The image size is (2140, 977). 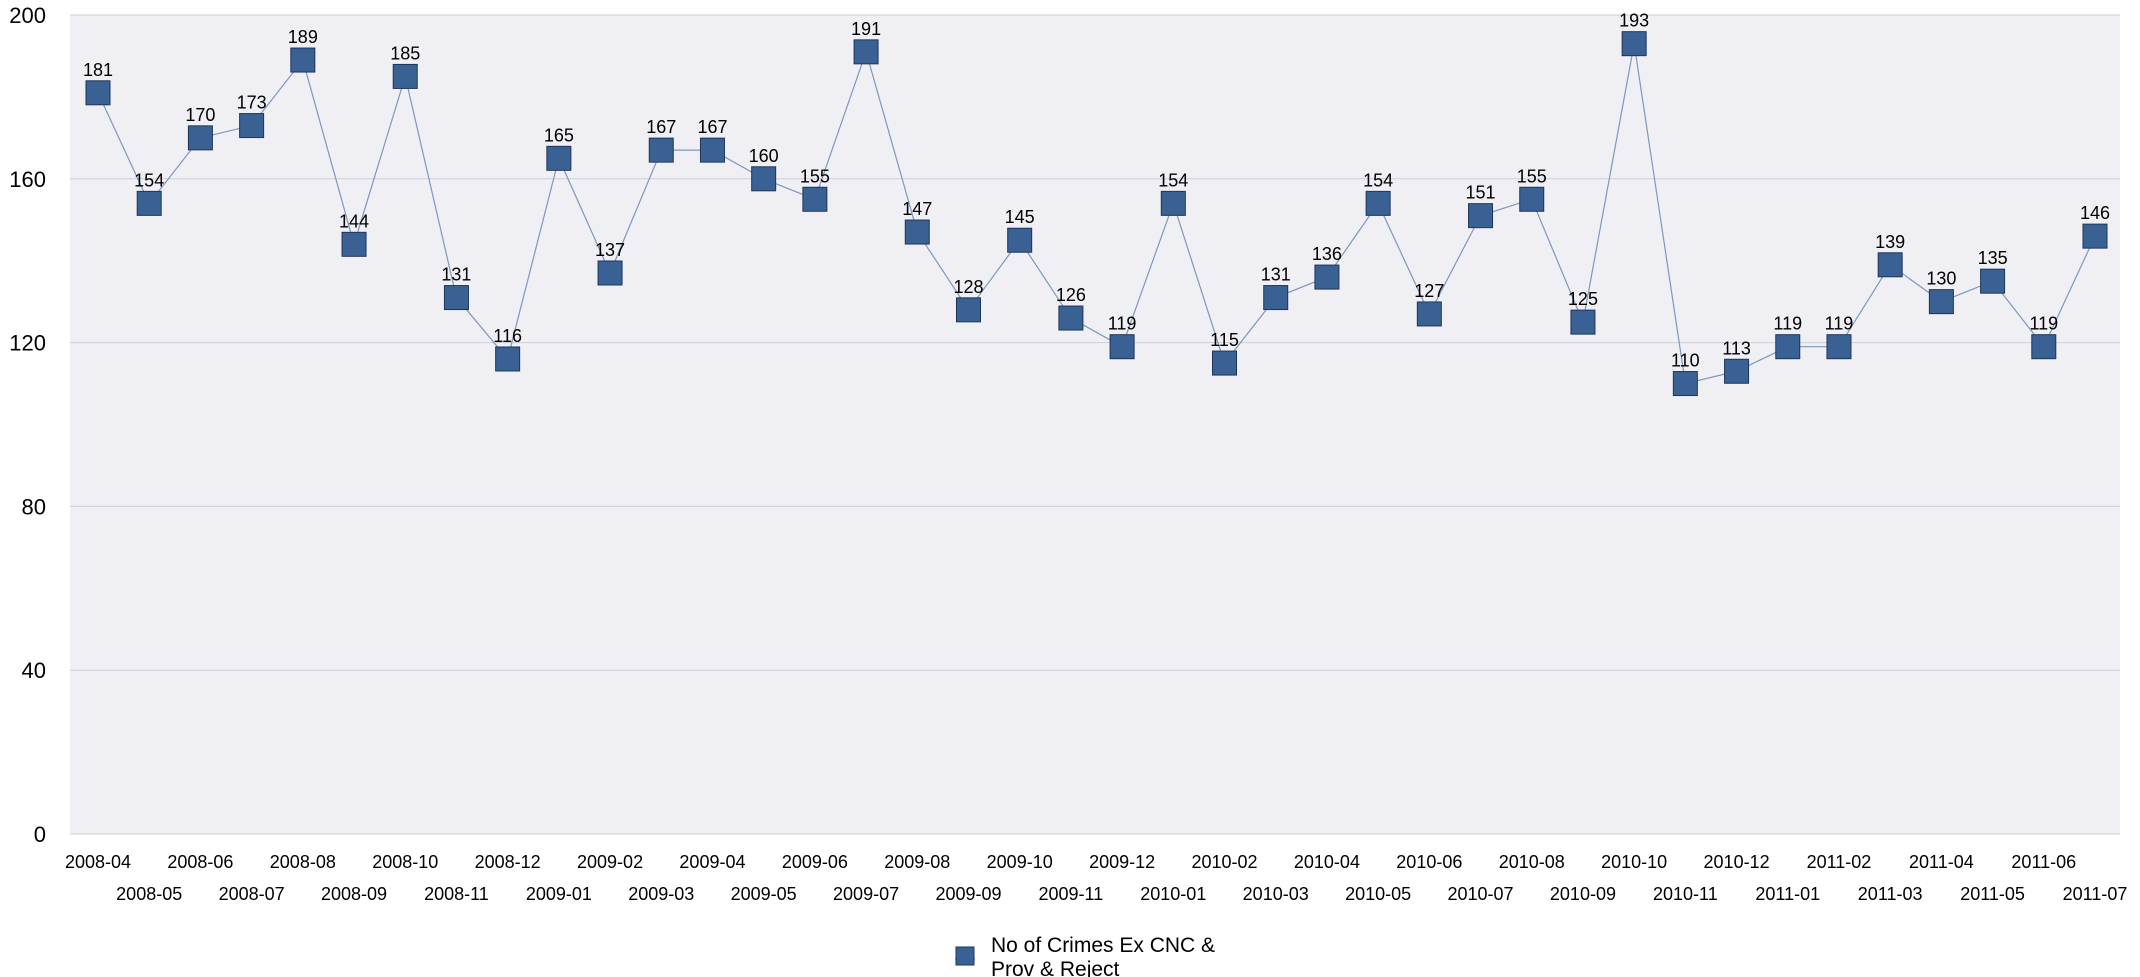 I want to click on data-point-label: 191, so click(x=866, y=29).